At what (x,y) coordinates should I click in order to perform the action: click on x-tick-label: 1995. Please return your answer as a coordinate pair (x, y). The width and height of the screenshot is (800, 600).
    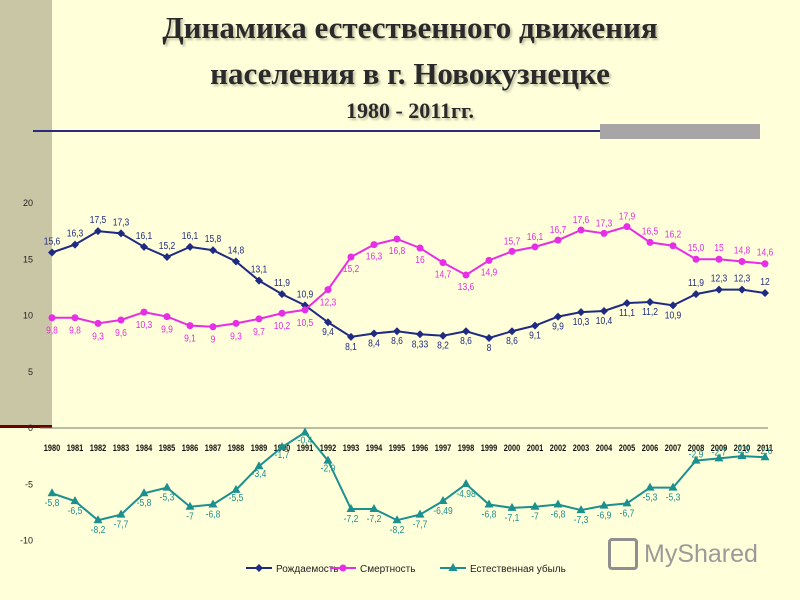
    Looking at the image, I should click on (397, 448).